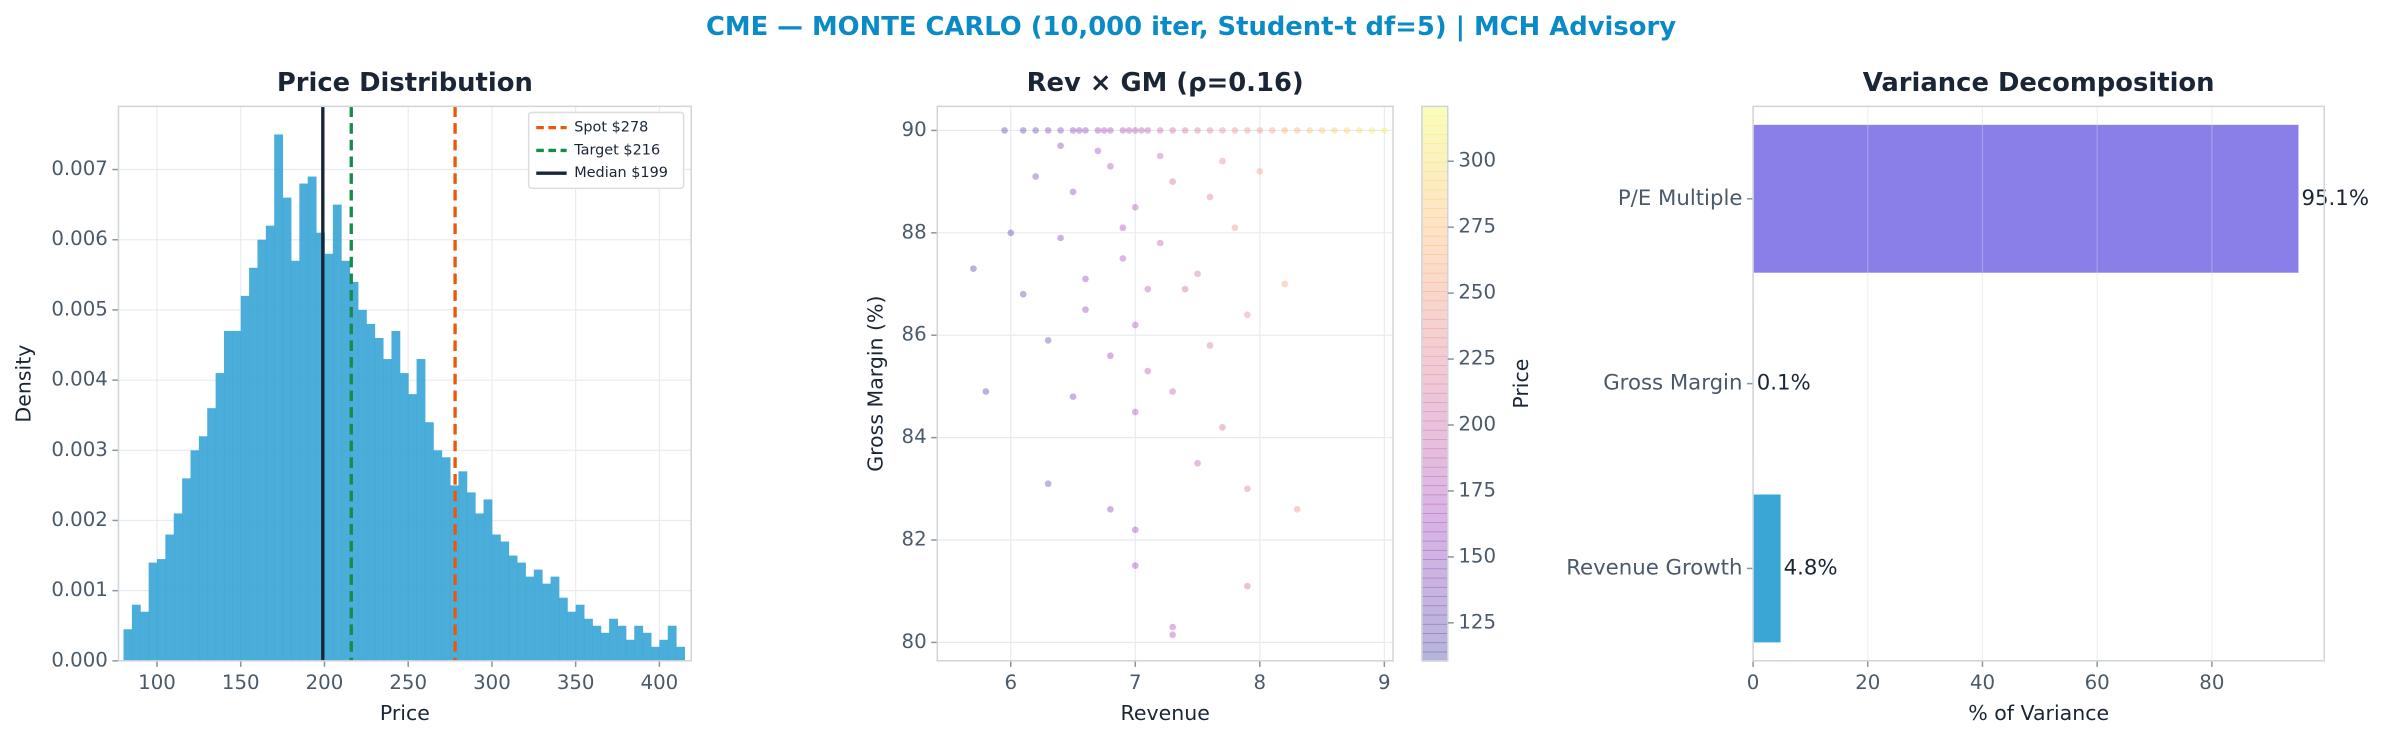  Describe the element at coordinates (1384, 682) in the screenshot. I see `x-tick-label: 9` at that location.